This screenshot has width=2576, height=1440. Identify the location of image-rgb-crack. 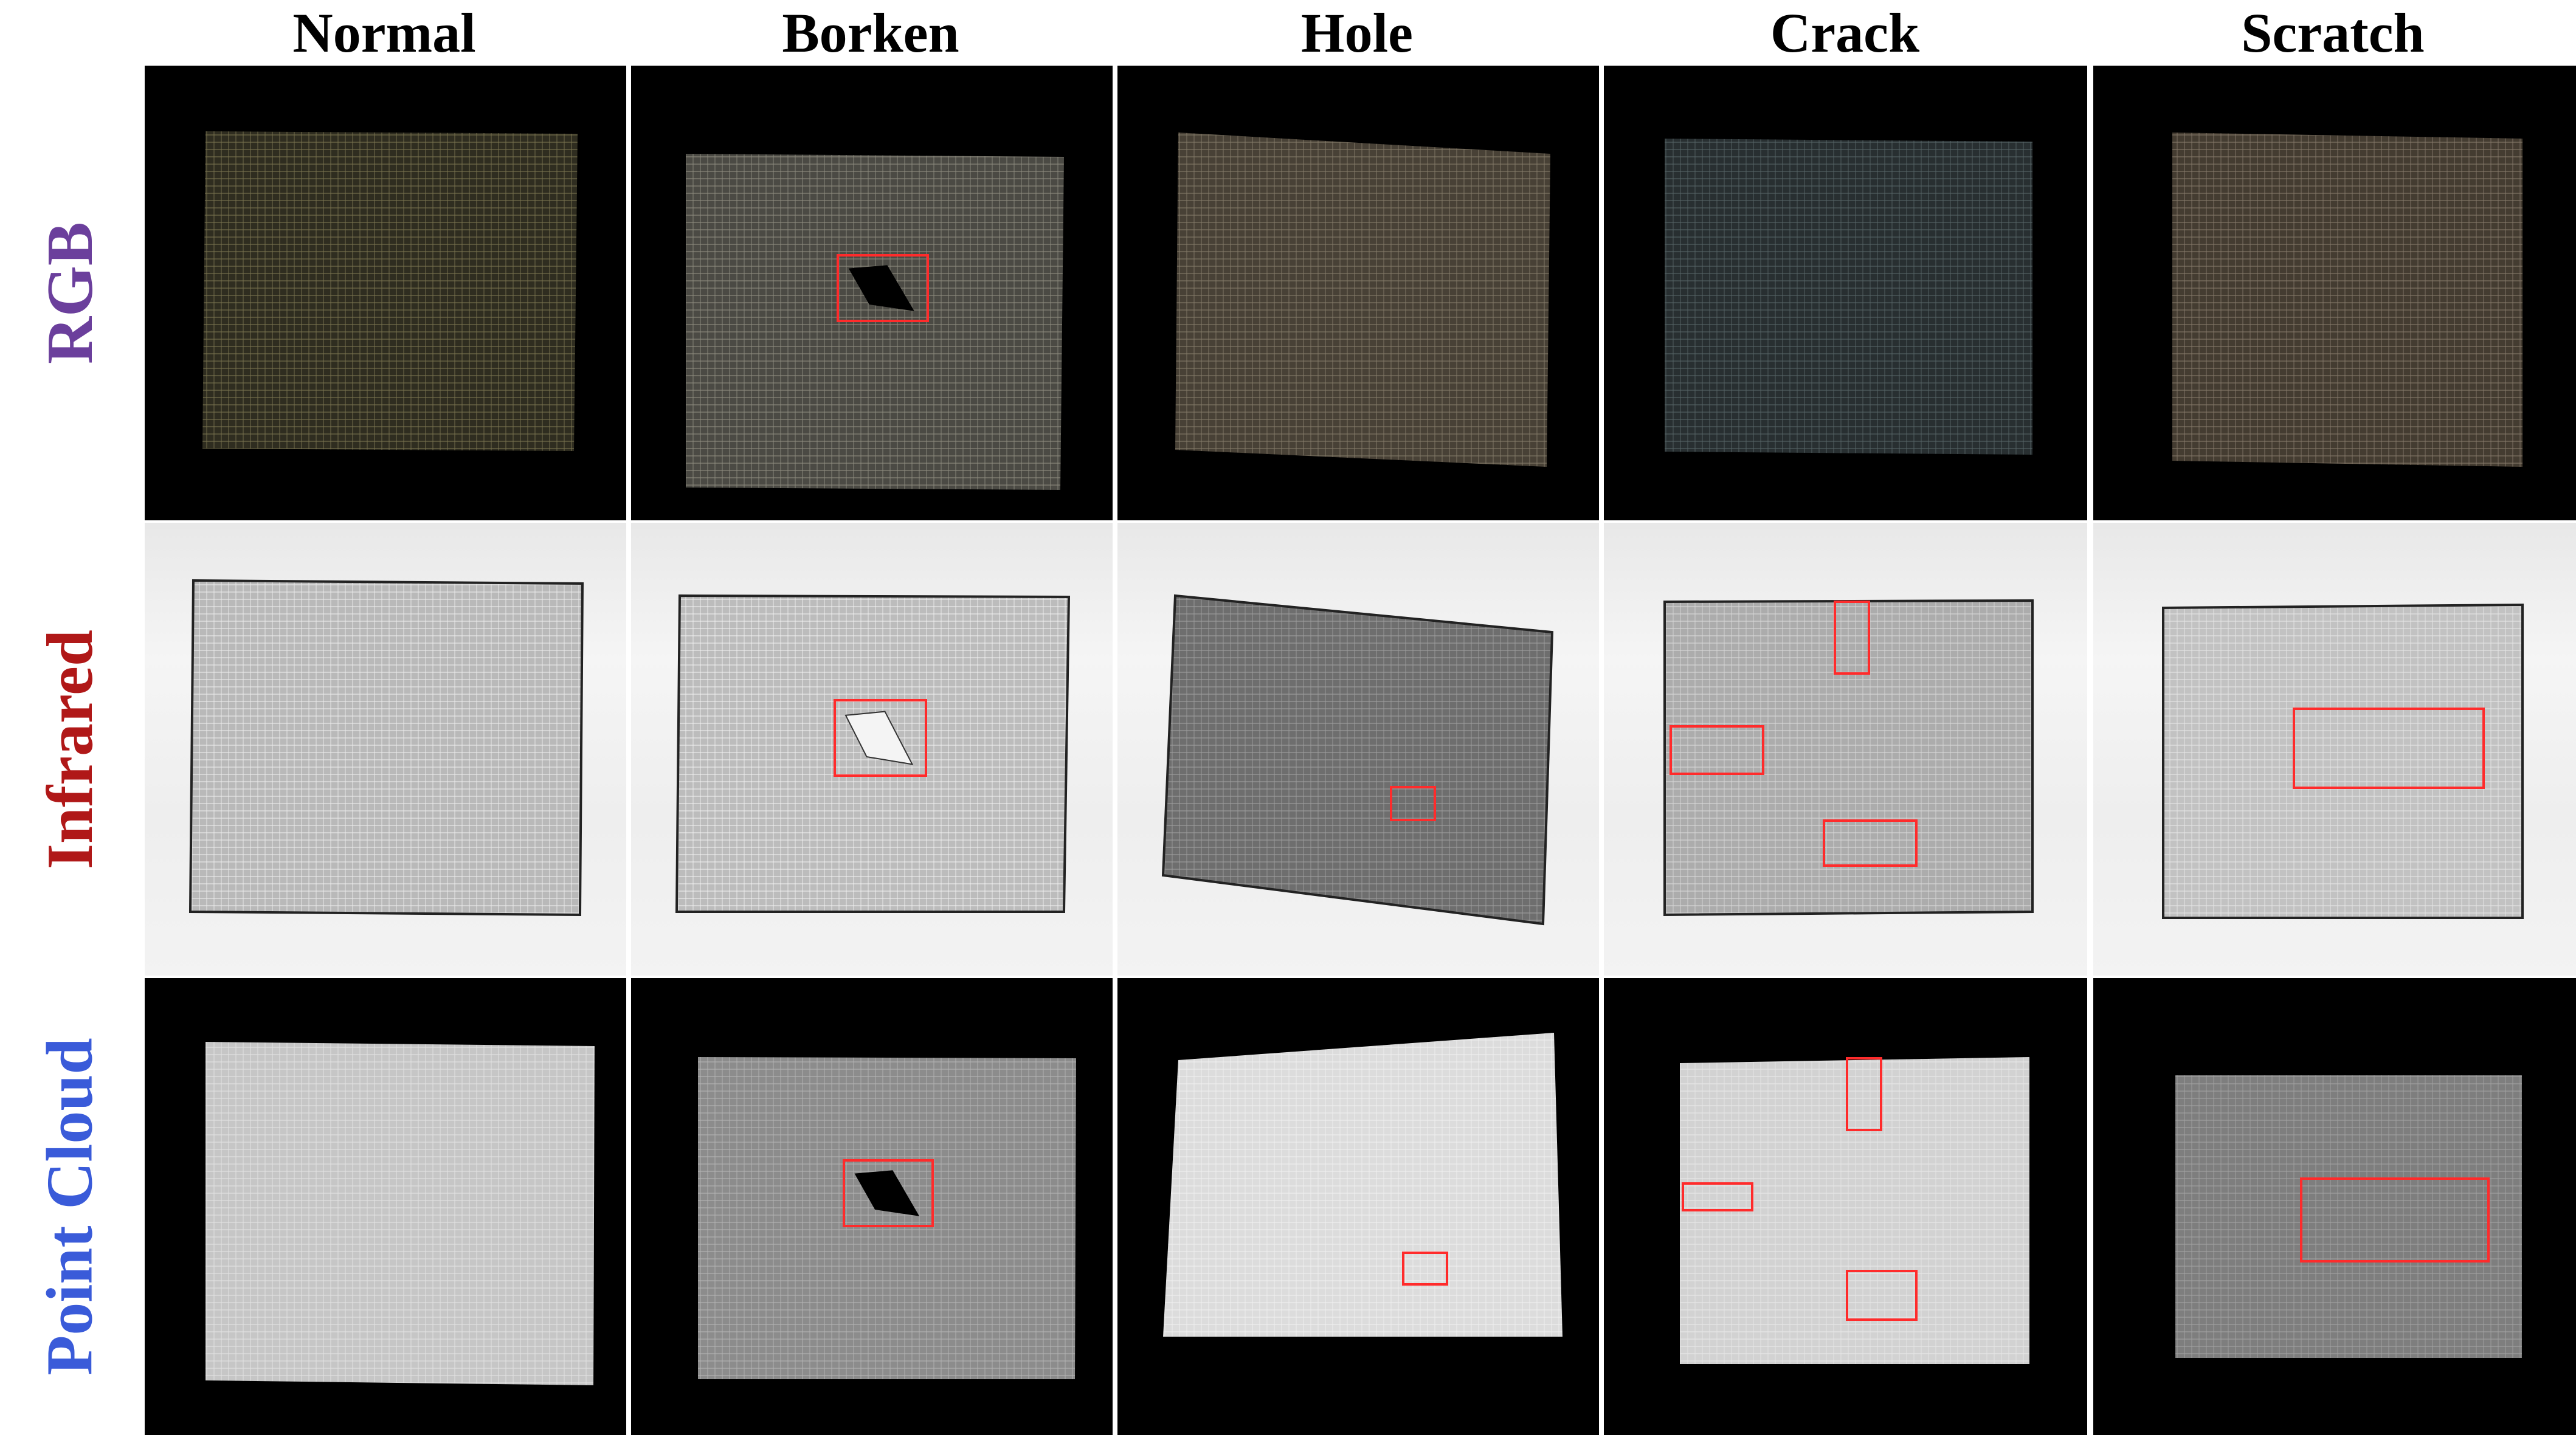
(1846, 293).